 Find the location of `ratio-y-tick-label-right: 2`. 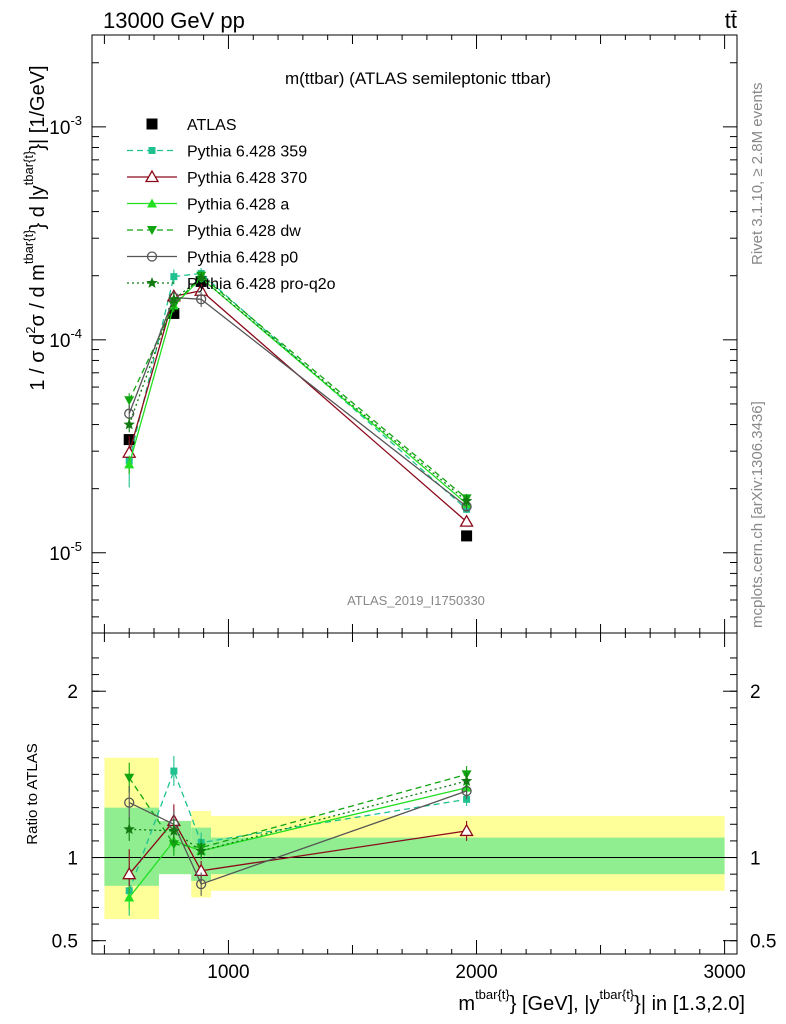

ratio-y-tick-label-right: 2 is located at coordinates (755, 692).